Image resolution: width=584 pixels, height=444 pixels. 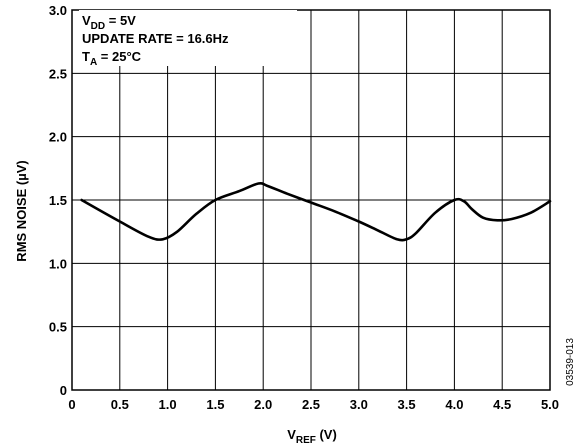 I want to click on x-tick-label: 1.0, so click(x=168, y=404).